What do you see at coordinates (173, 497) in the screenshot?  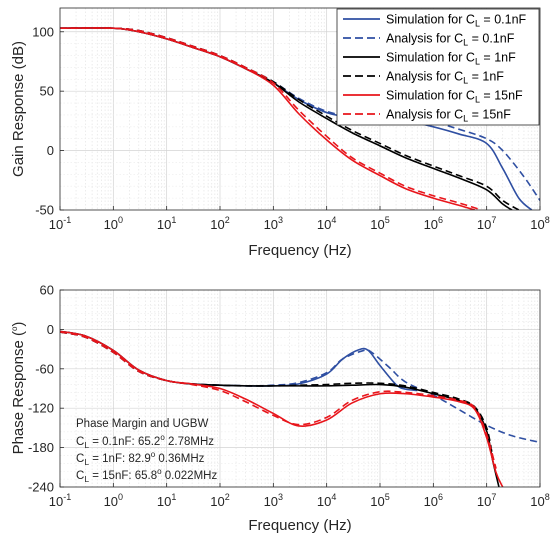 I see `x-tick-exponent: 1` at bounding box center [173, 497].